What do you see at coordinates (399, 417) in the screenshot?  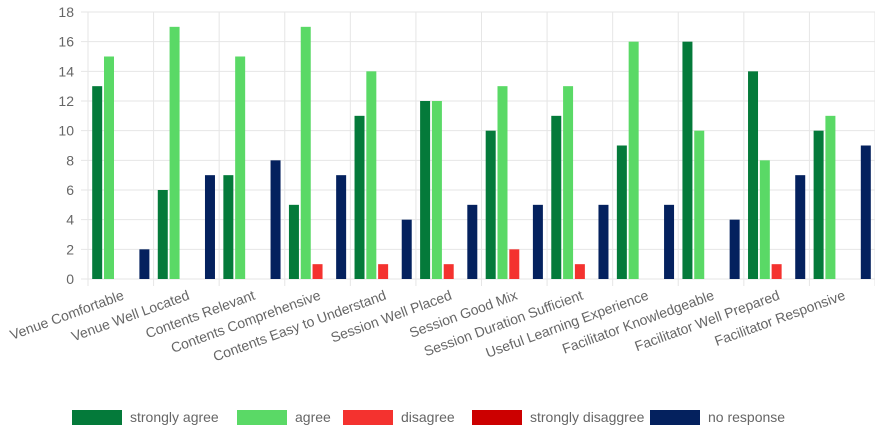 I see `legend-item: disagree` at bounding box center [399, 417].